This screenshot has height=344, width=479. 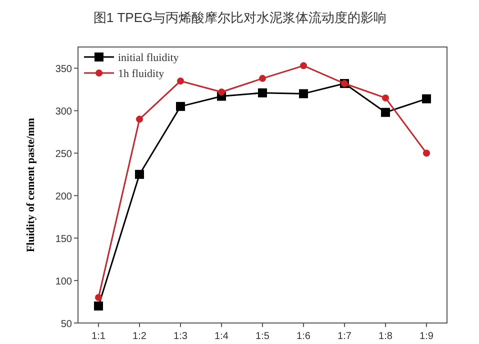 I want to click on x-tick-label: 1:9, so click(x=427, y=336).